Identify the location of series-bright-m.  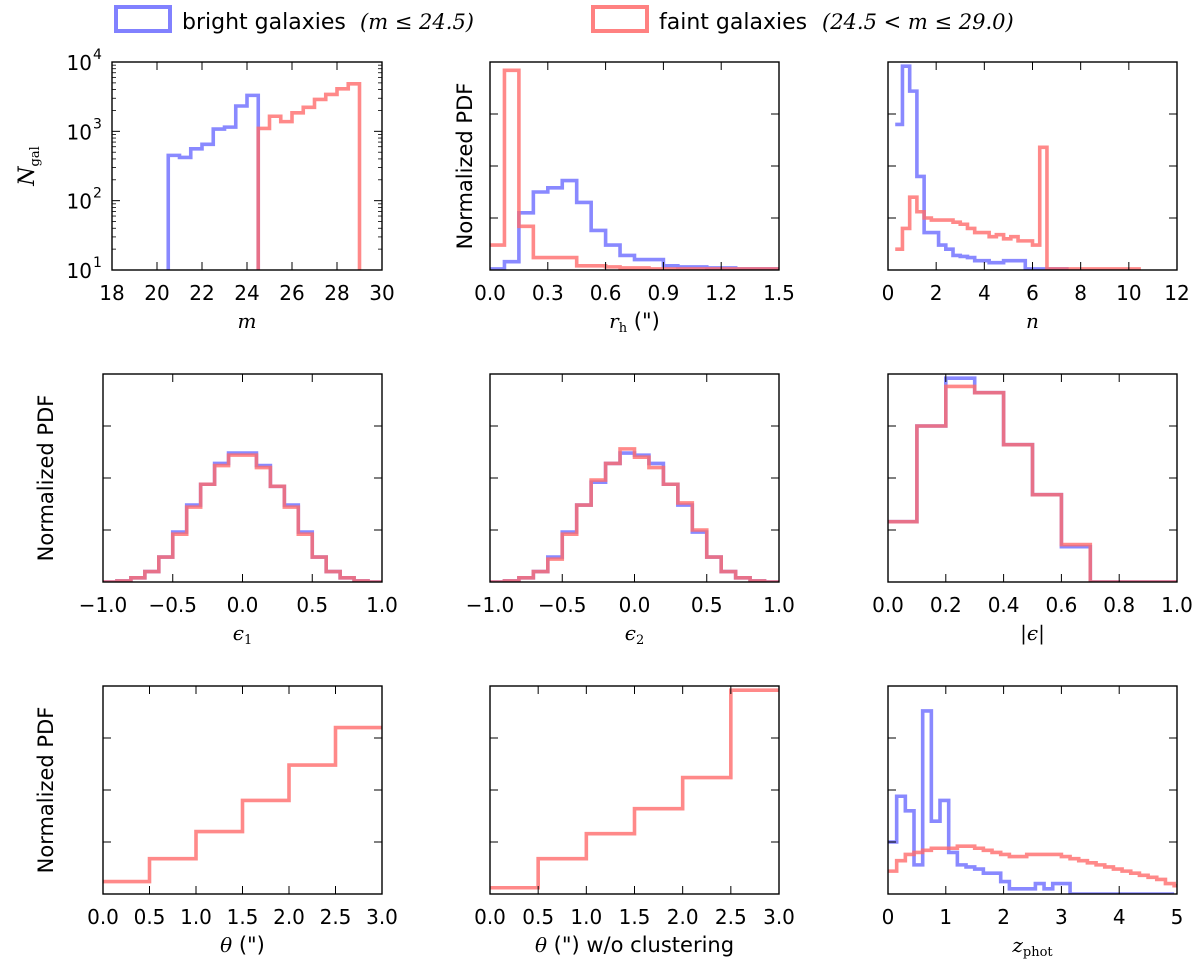
(213, 181).